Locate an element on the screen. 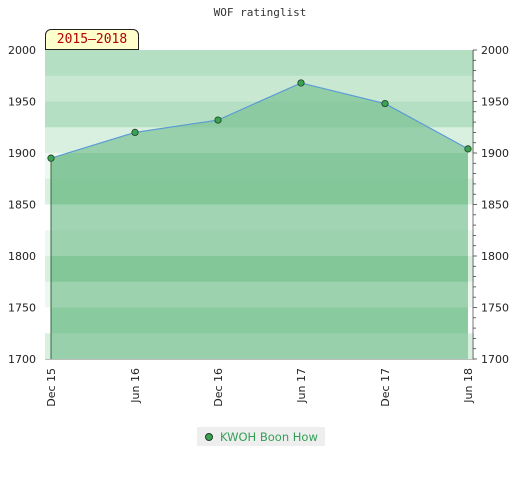  series-polyline is located at coordinates (259, 120).